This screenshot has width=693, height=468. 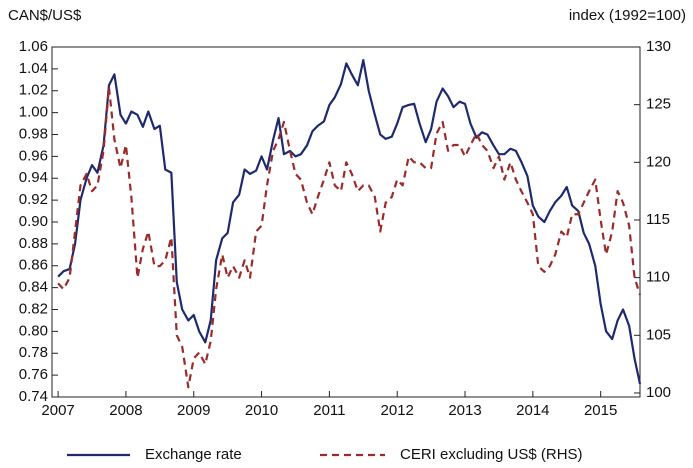 What do you see at coordinates (33, 287) in the screenshot?
I see `y-tick-label: 0.84` at bounding box center [33, 287].